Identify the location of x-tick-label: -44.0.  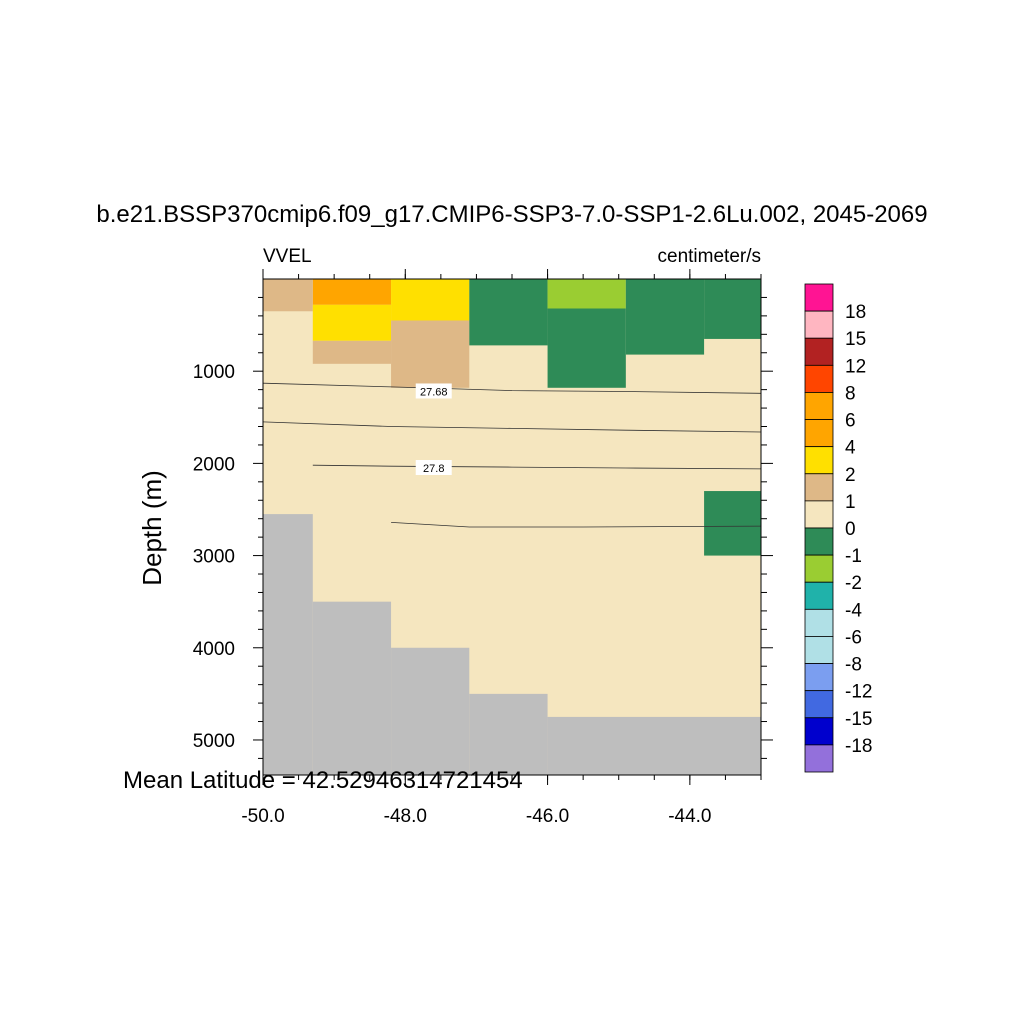
(689, 816).